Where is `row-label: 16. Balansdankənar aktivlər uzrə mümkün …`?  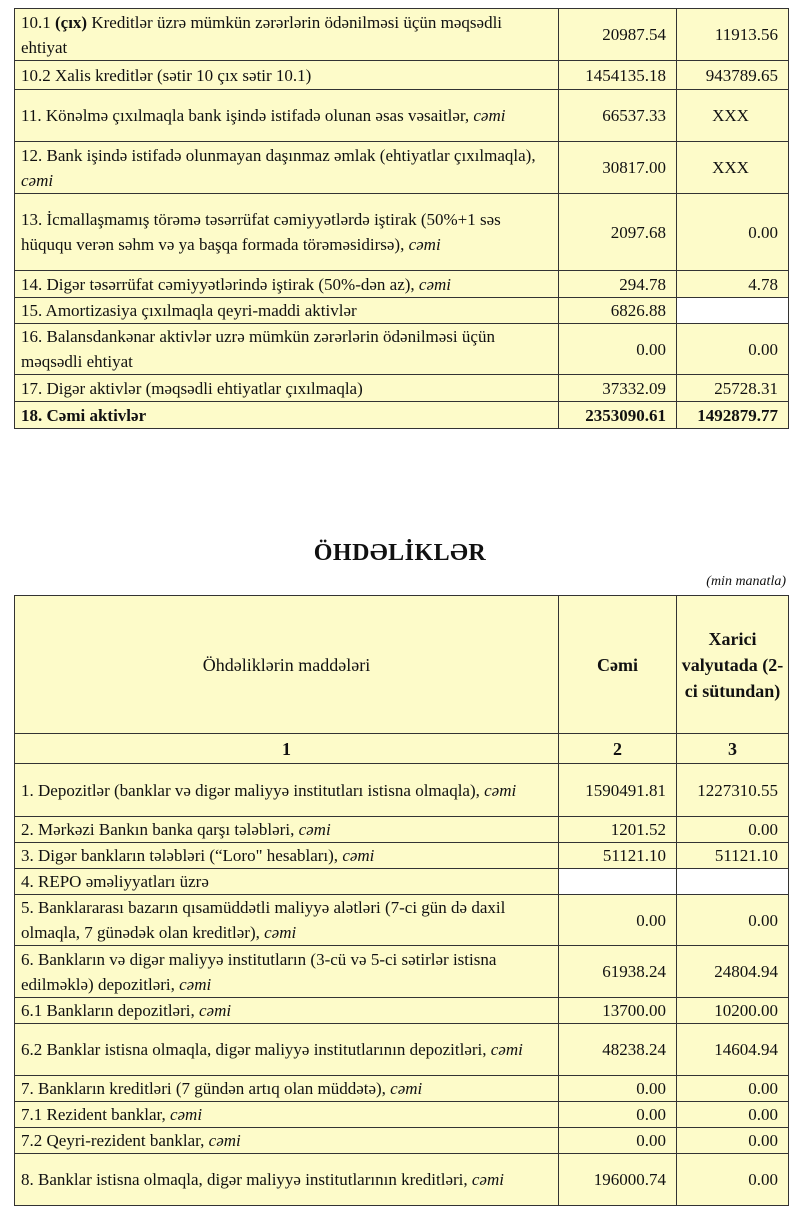 row-label: 16. Balansdankənar aktivlər uzrə mümkün … is located at coordinates (286, 349).